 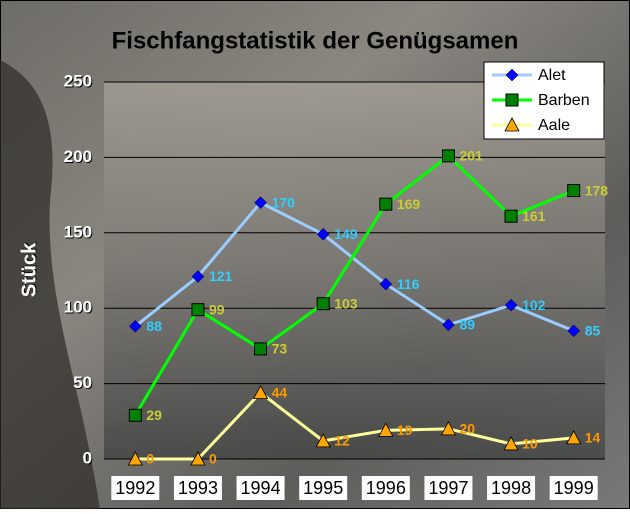 What do you see at coordinates (78, 156) in the screenshot?
I see `y-tick-label: 200` at bounding box center [78, 156].